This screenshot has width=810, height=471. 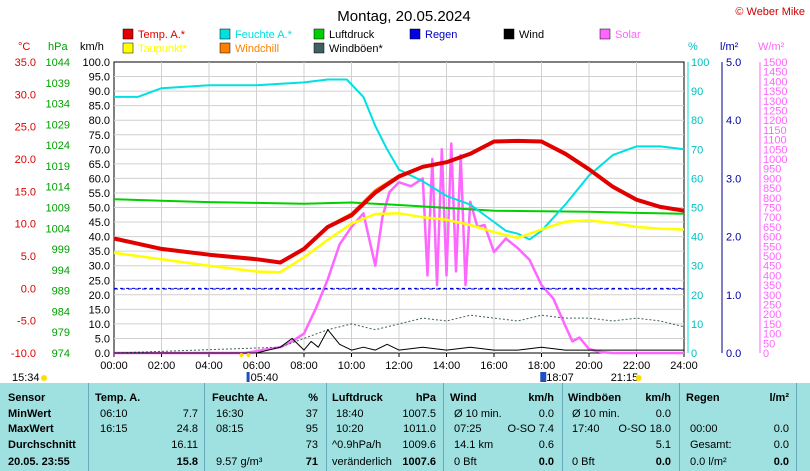 I want to click on kmh-tick-label: 95.0, so click(x=99, y=78).